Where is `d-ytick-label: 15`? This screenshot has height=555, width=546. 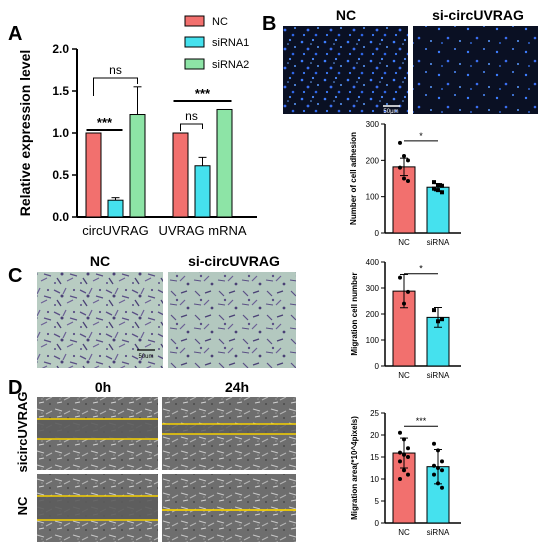 d-ytick-label: 15 is located at coordinates (374, 457).